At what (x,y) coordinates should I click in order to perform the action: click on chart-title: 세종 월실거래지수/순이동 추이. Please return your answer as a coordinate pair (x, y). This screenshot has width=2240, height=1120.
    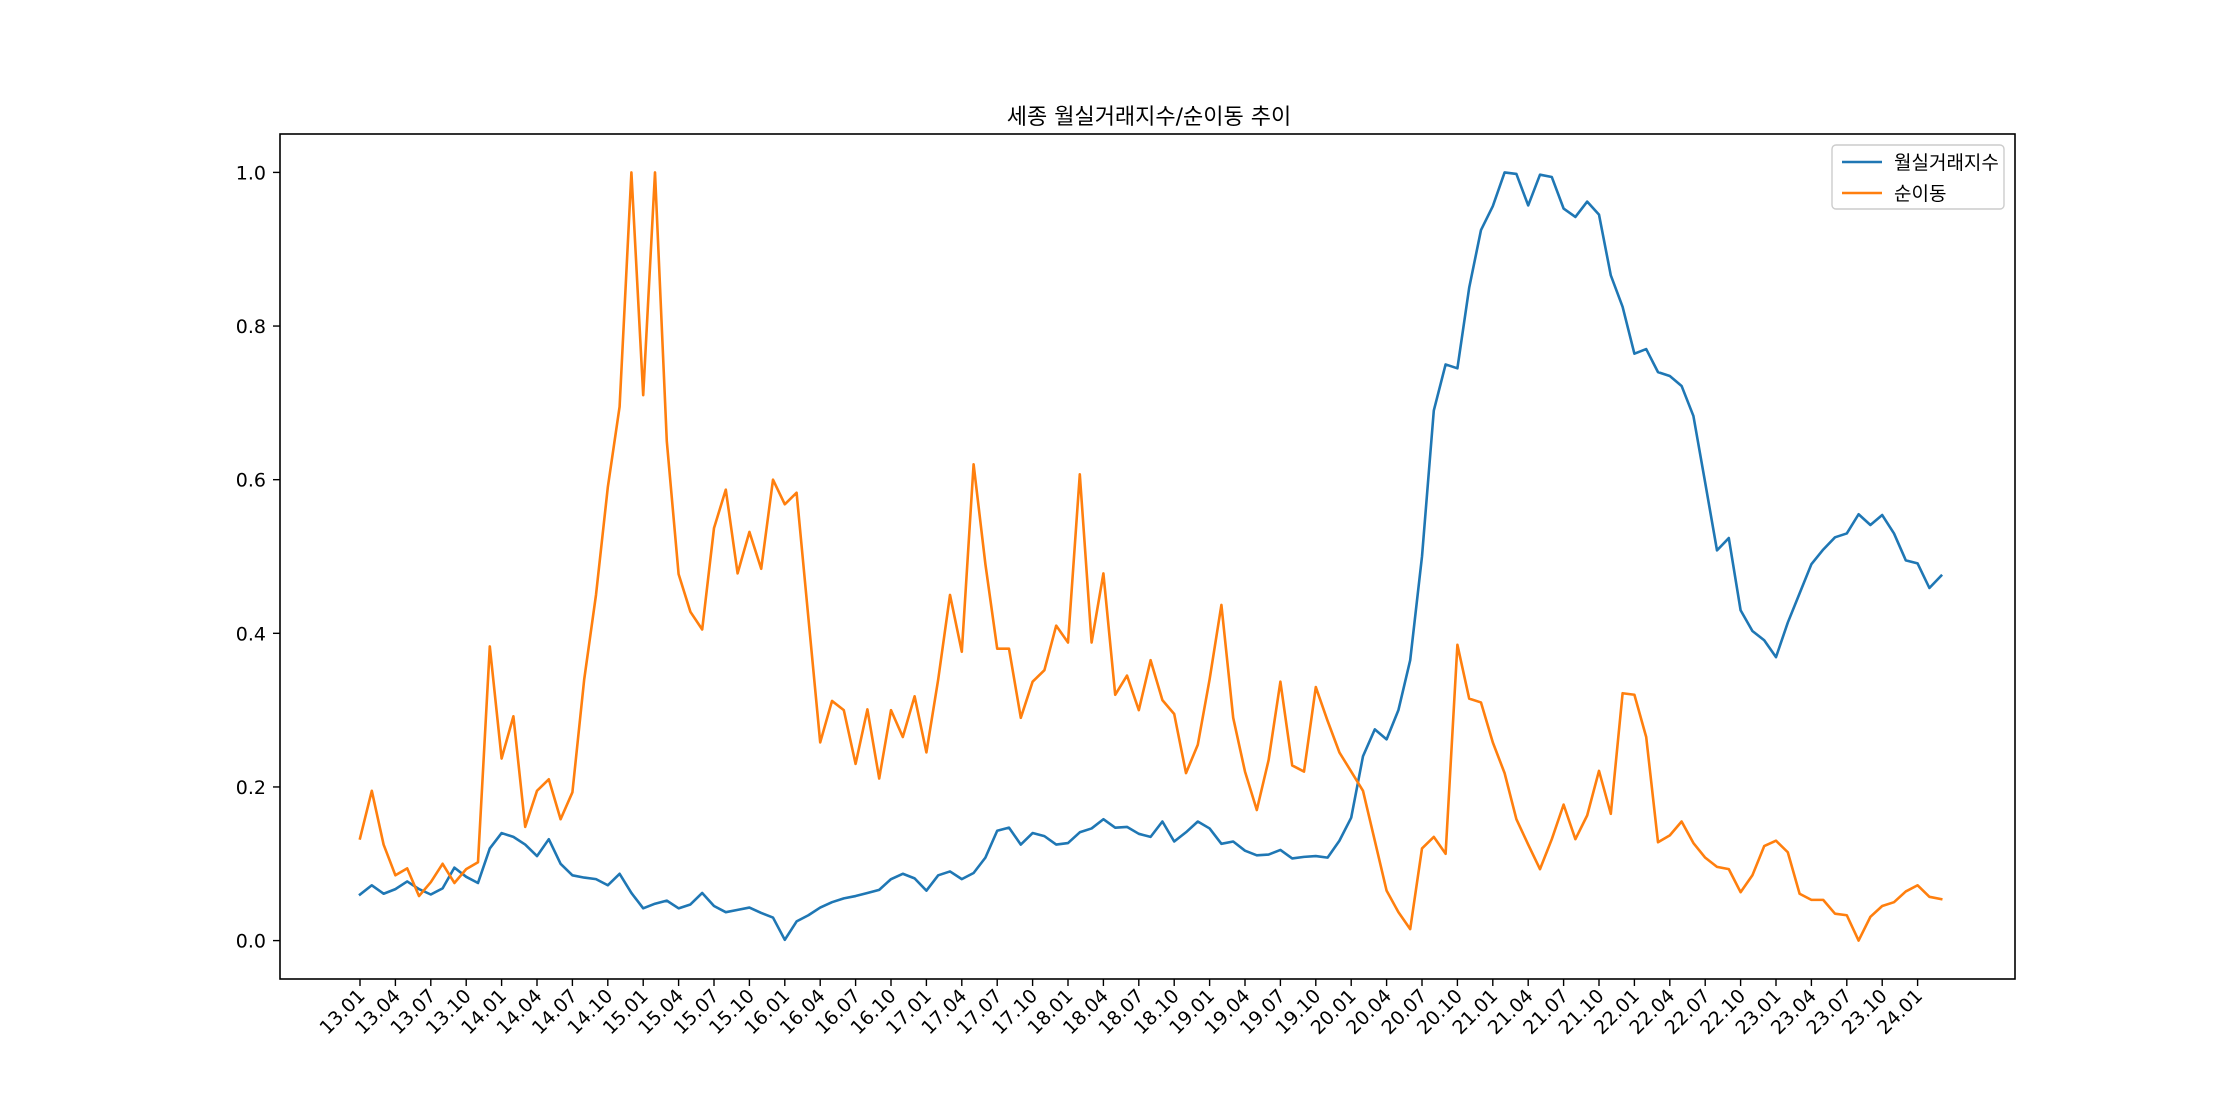
    Looking at the image, I should click on (1149, 117).